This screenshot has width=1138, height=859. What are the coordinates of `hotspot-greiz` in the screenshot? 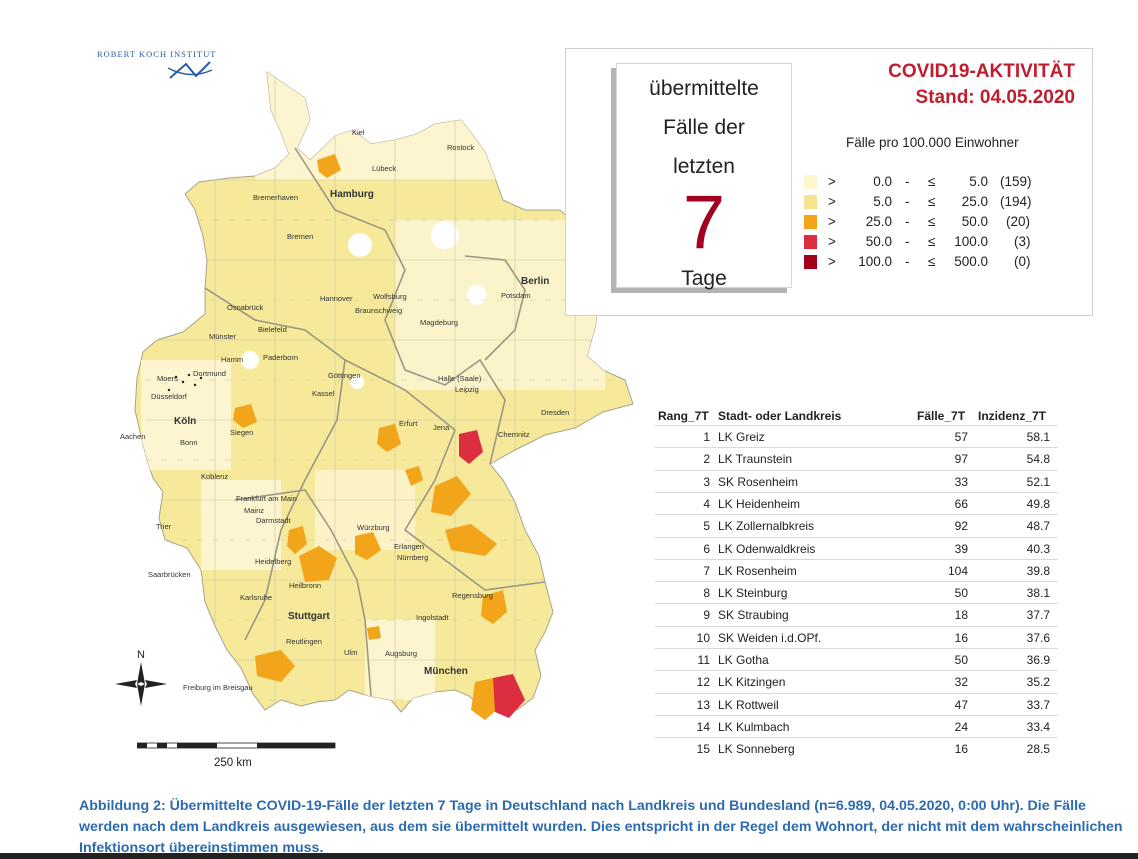 It's located at (471, 447).